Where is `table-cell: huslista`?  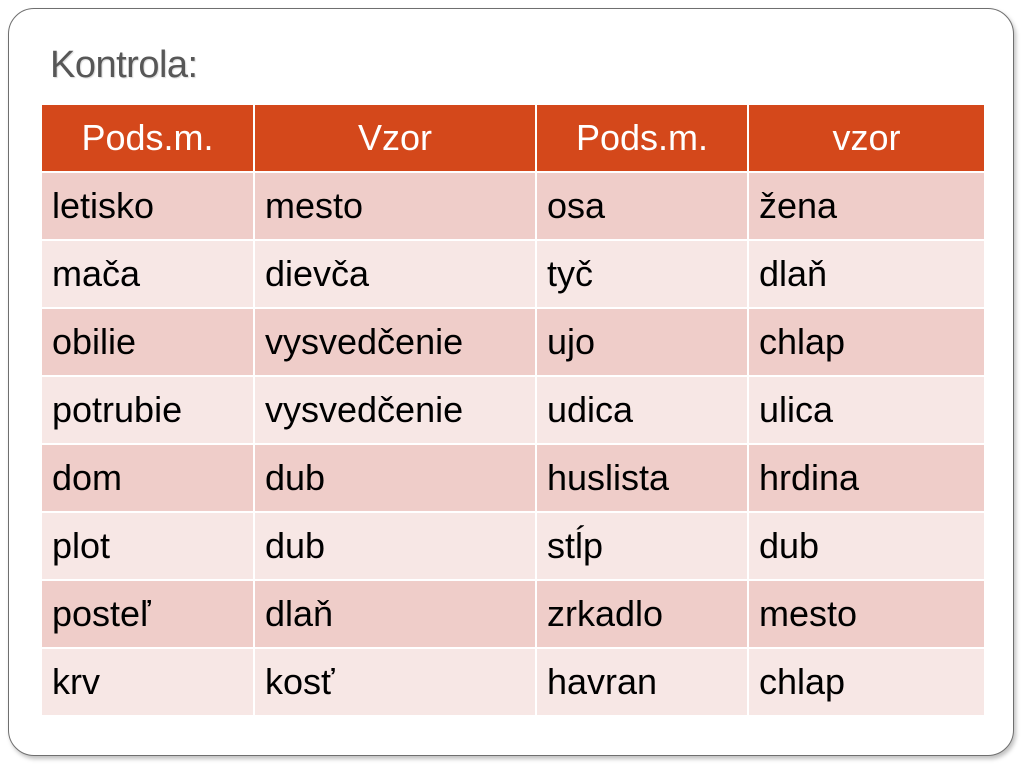
table-cell: huslista is located at coordinates (642, 478).